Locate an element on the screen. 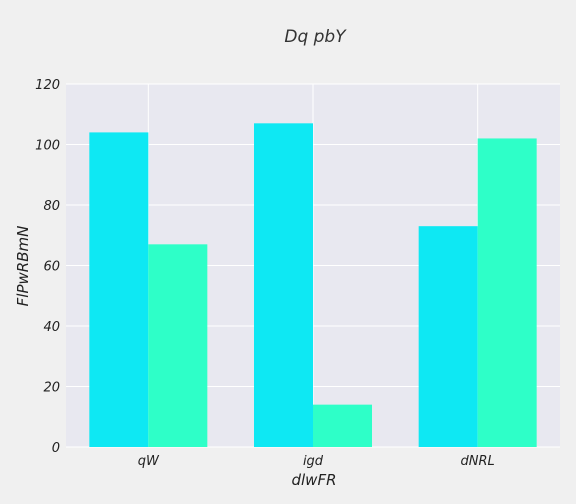  x-tick-label: qW is located at coordinates (149, 461).